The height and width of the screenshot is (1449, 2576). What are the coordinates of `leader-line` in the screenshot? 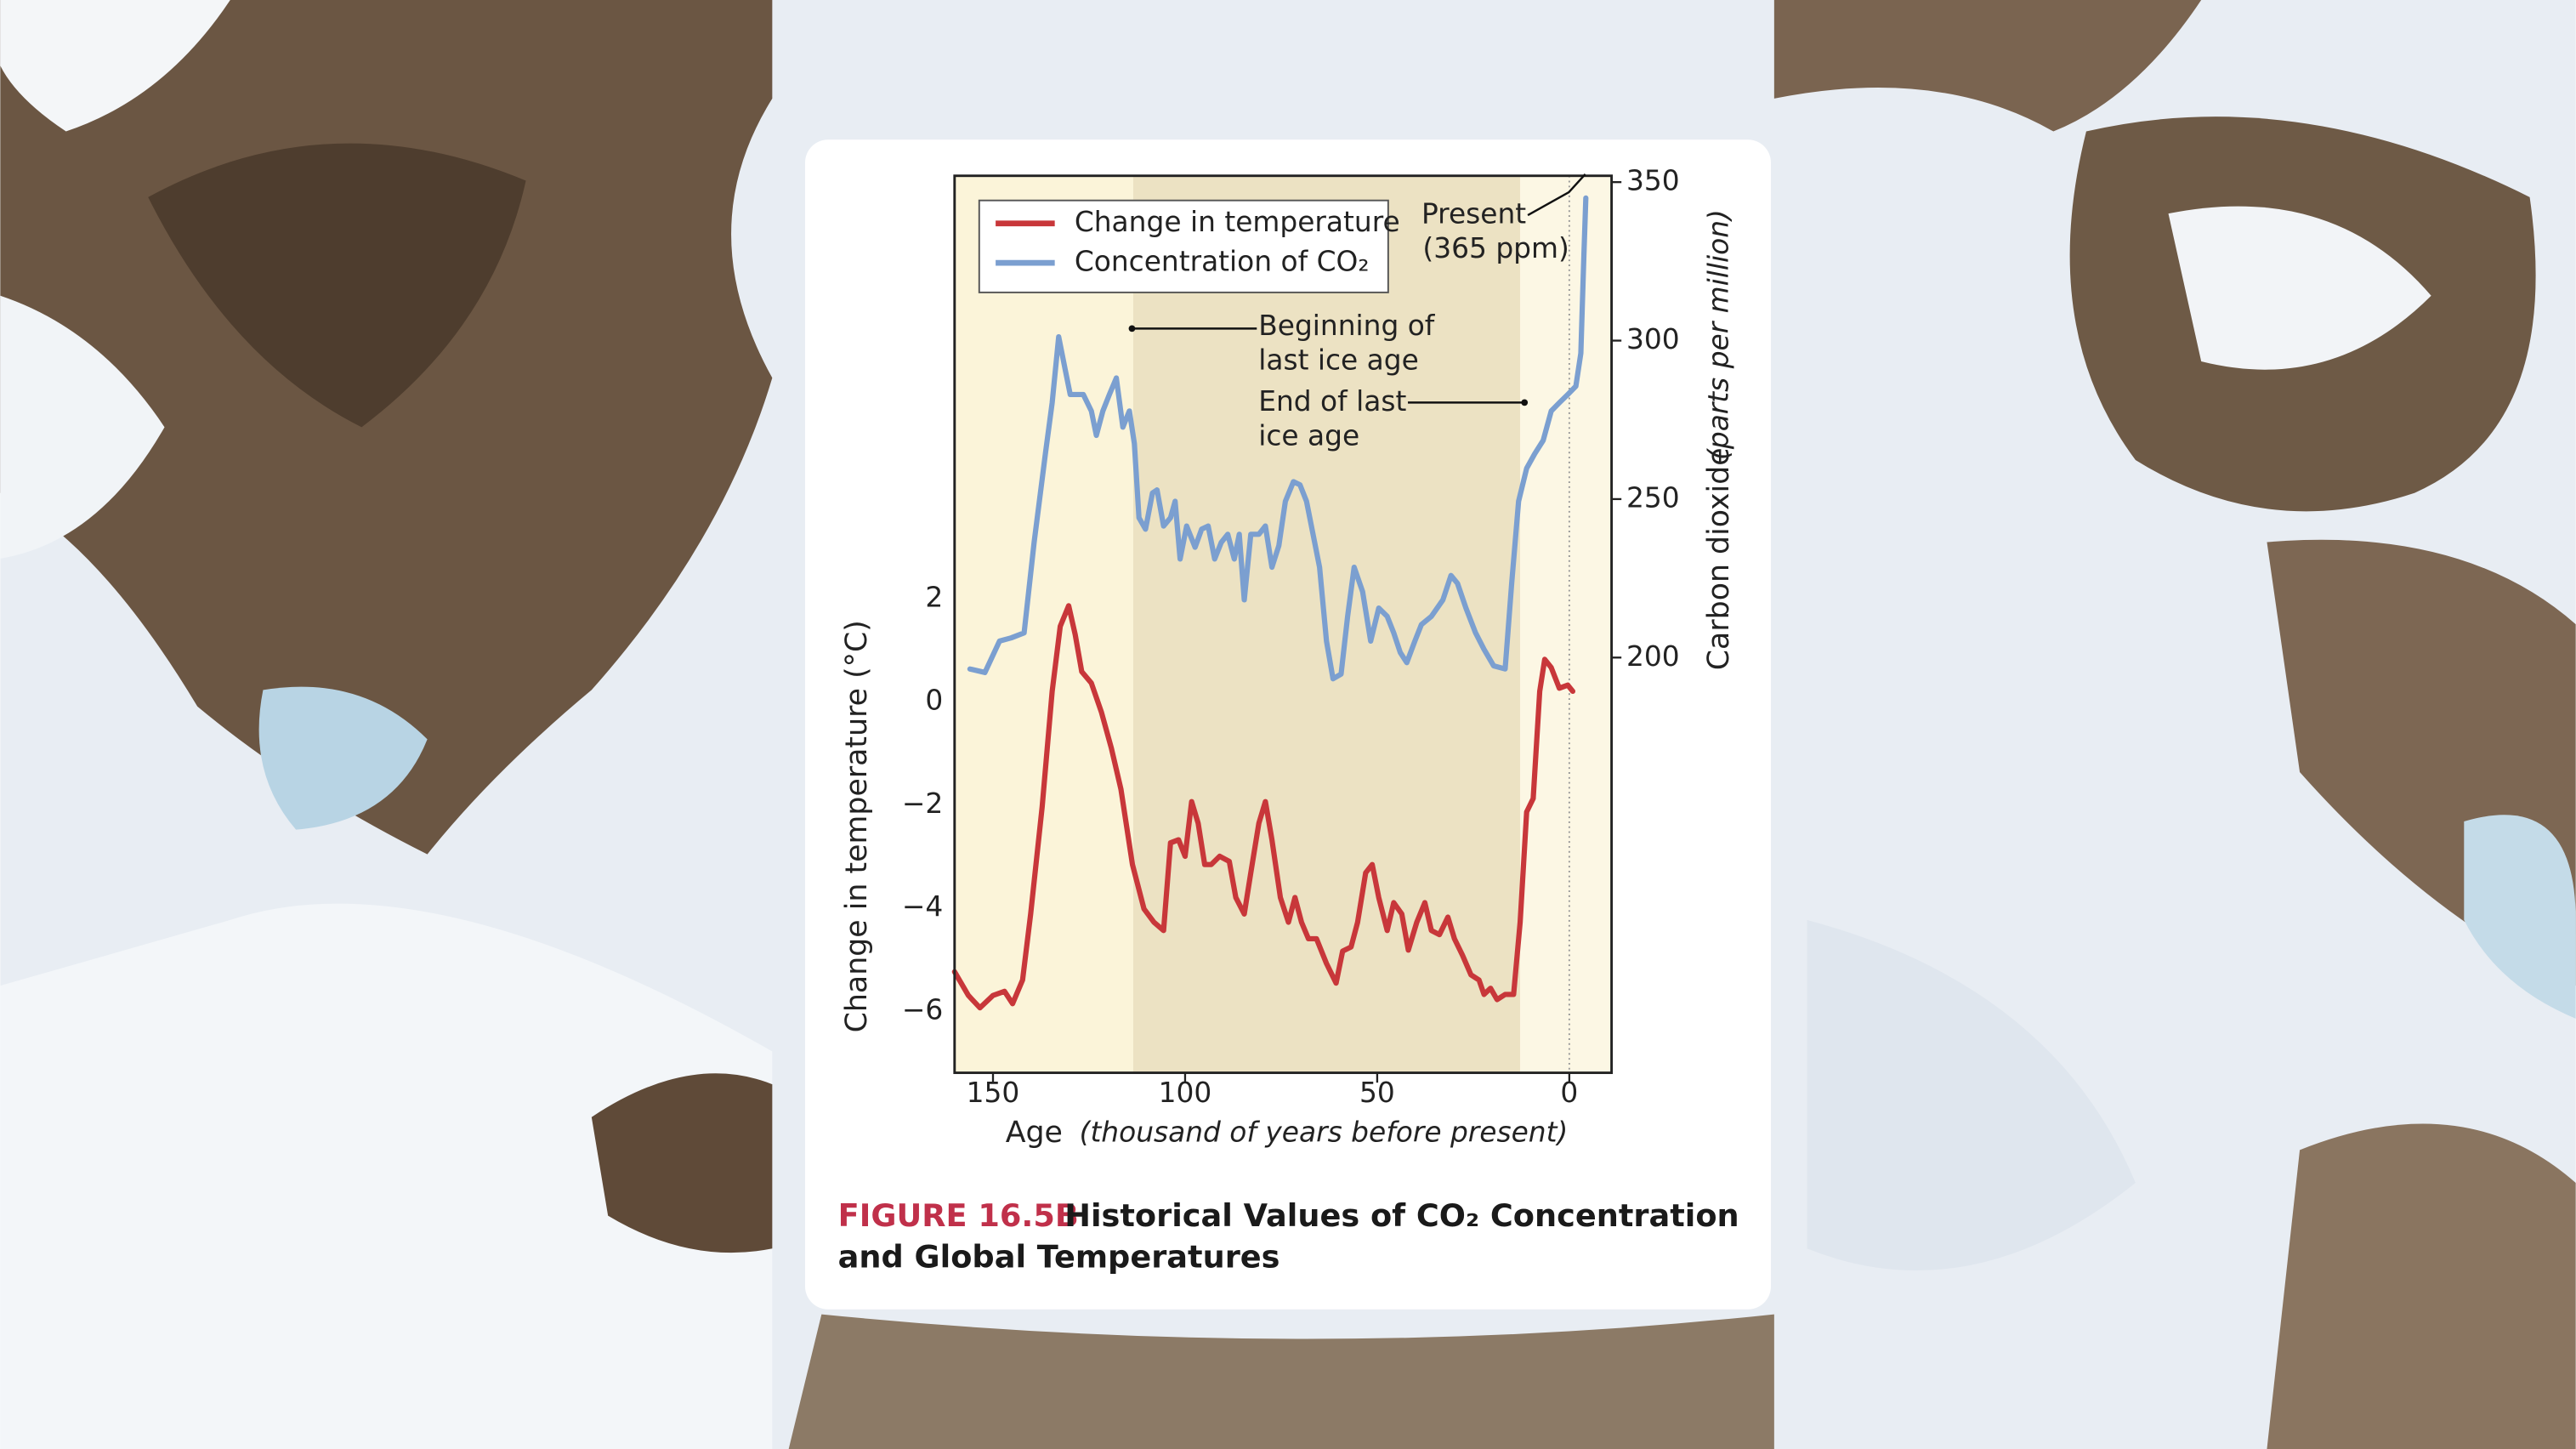 It's located at (1557, 195).